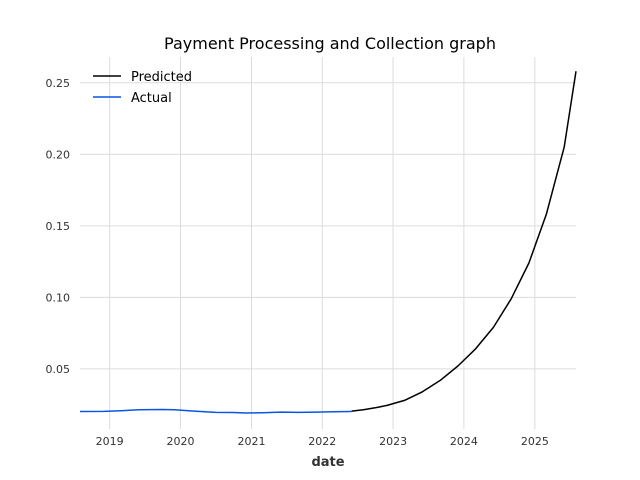  What do you see at coordinates (142, 88) in the screenshot?
I see `legend: Predicted Actual` at bounding box center [142, 88].